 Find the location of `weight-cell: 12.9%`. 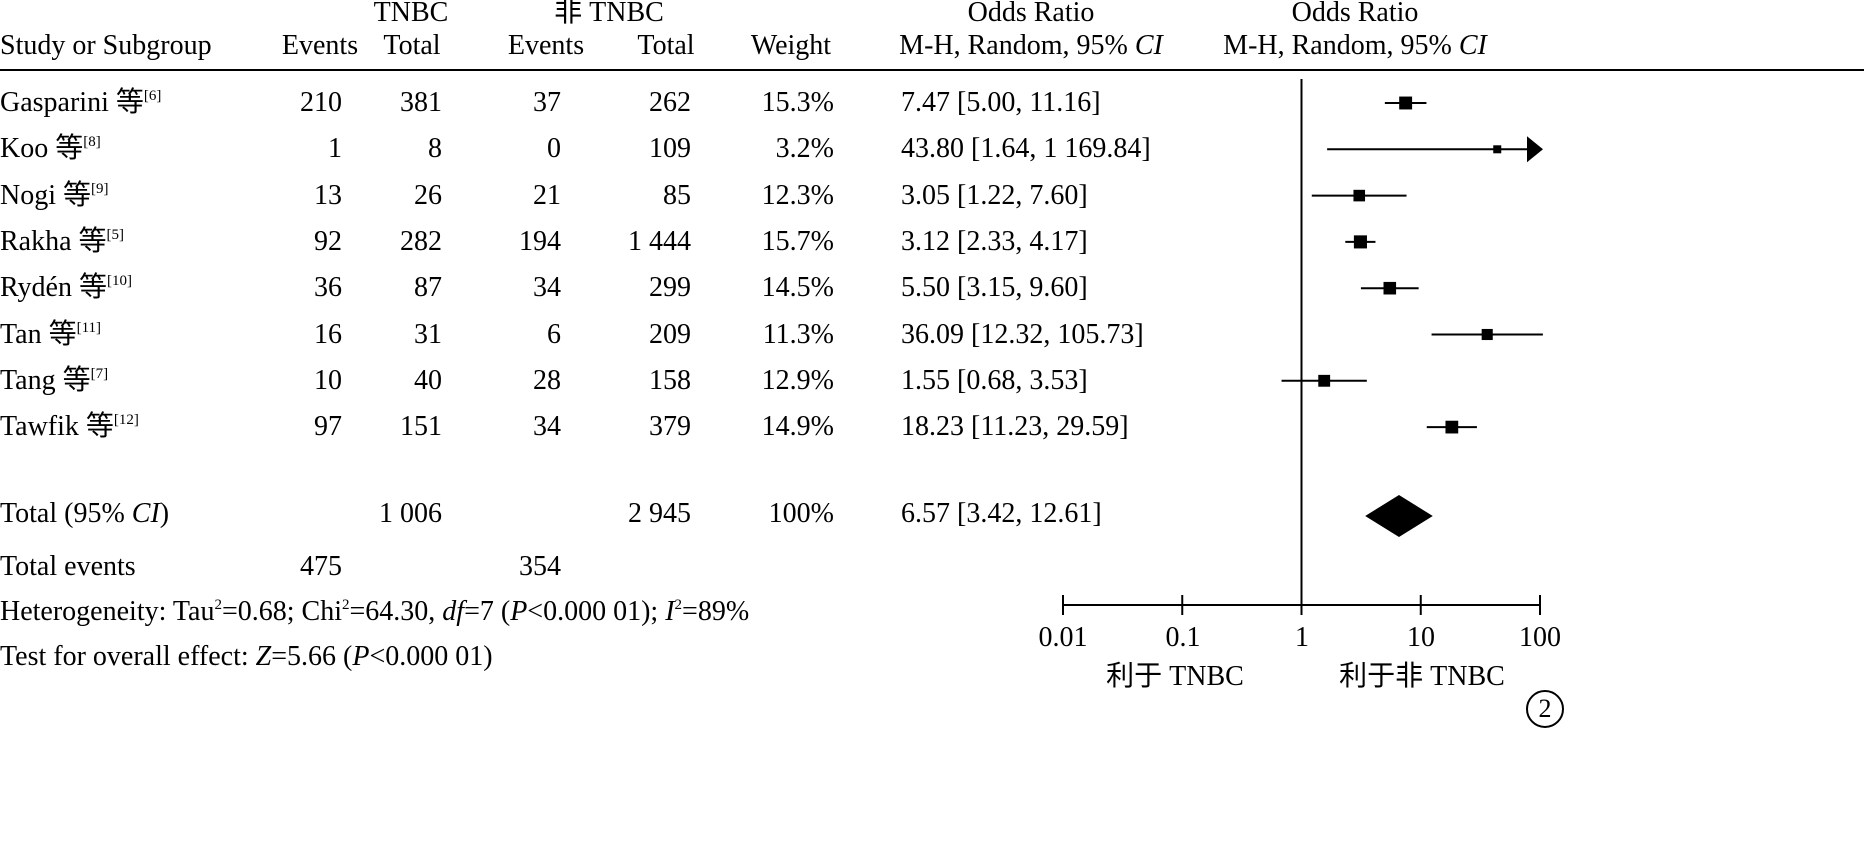

weight-cell: 12.9% is located at coordinates (797, 380).